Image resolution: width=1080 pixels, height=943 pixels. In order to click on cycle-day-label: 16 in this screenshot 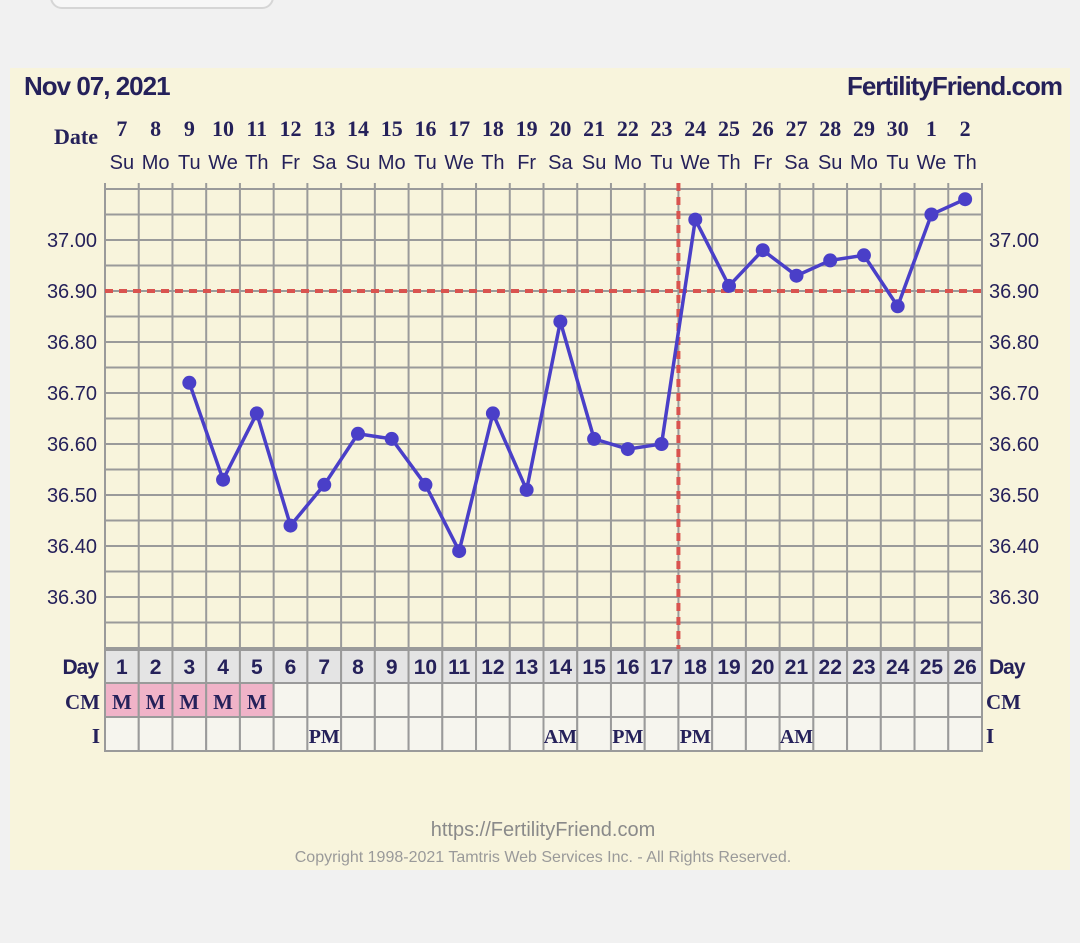, I will do `click(627, 667)`.